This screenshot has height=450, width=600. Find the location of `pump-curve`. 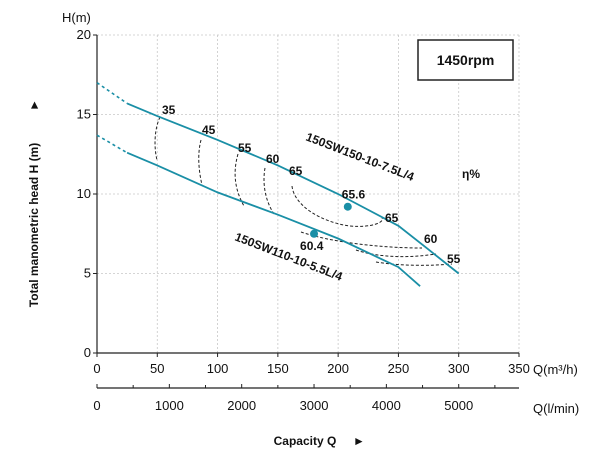

pump-curve is located at coordinates (273, 219).